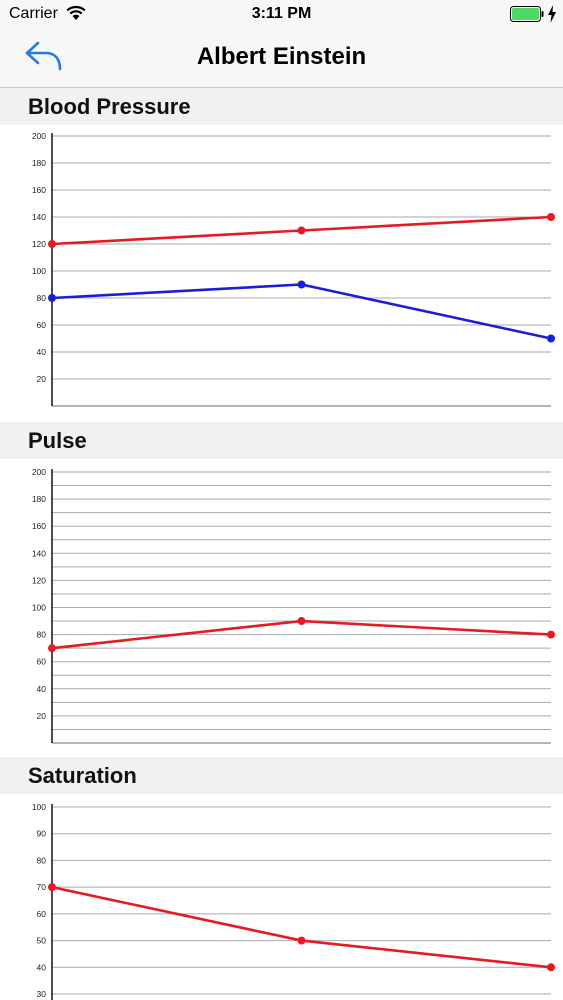 This screenshot has width=563, height=1000. I want to click on section-header-saturation: Saturation, so click(281, 775).